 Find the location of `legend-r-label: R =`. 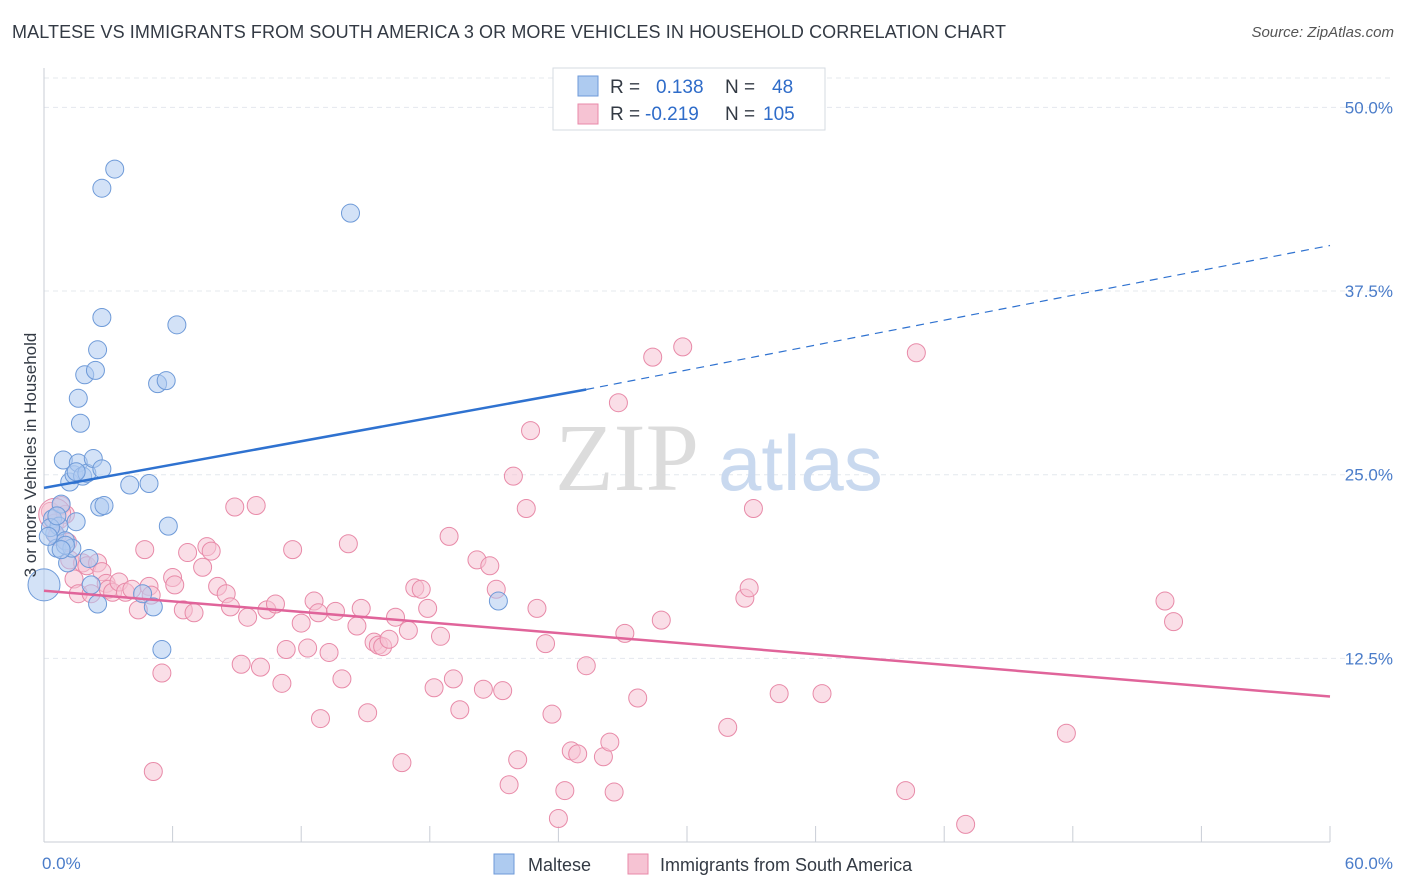

legend-r-label: R = is located at coordinates (625, 87).